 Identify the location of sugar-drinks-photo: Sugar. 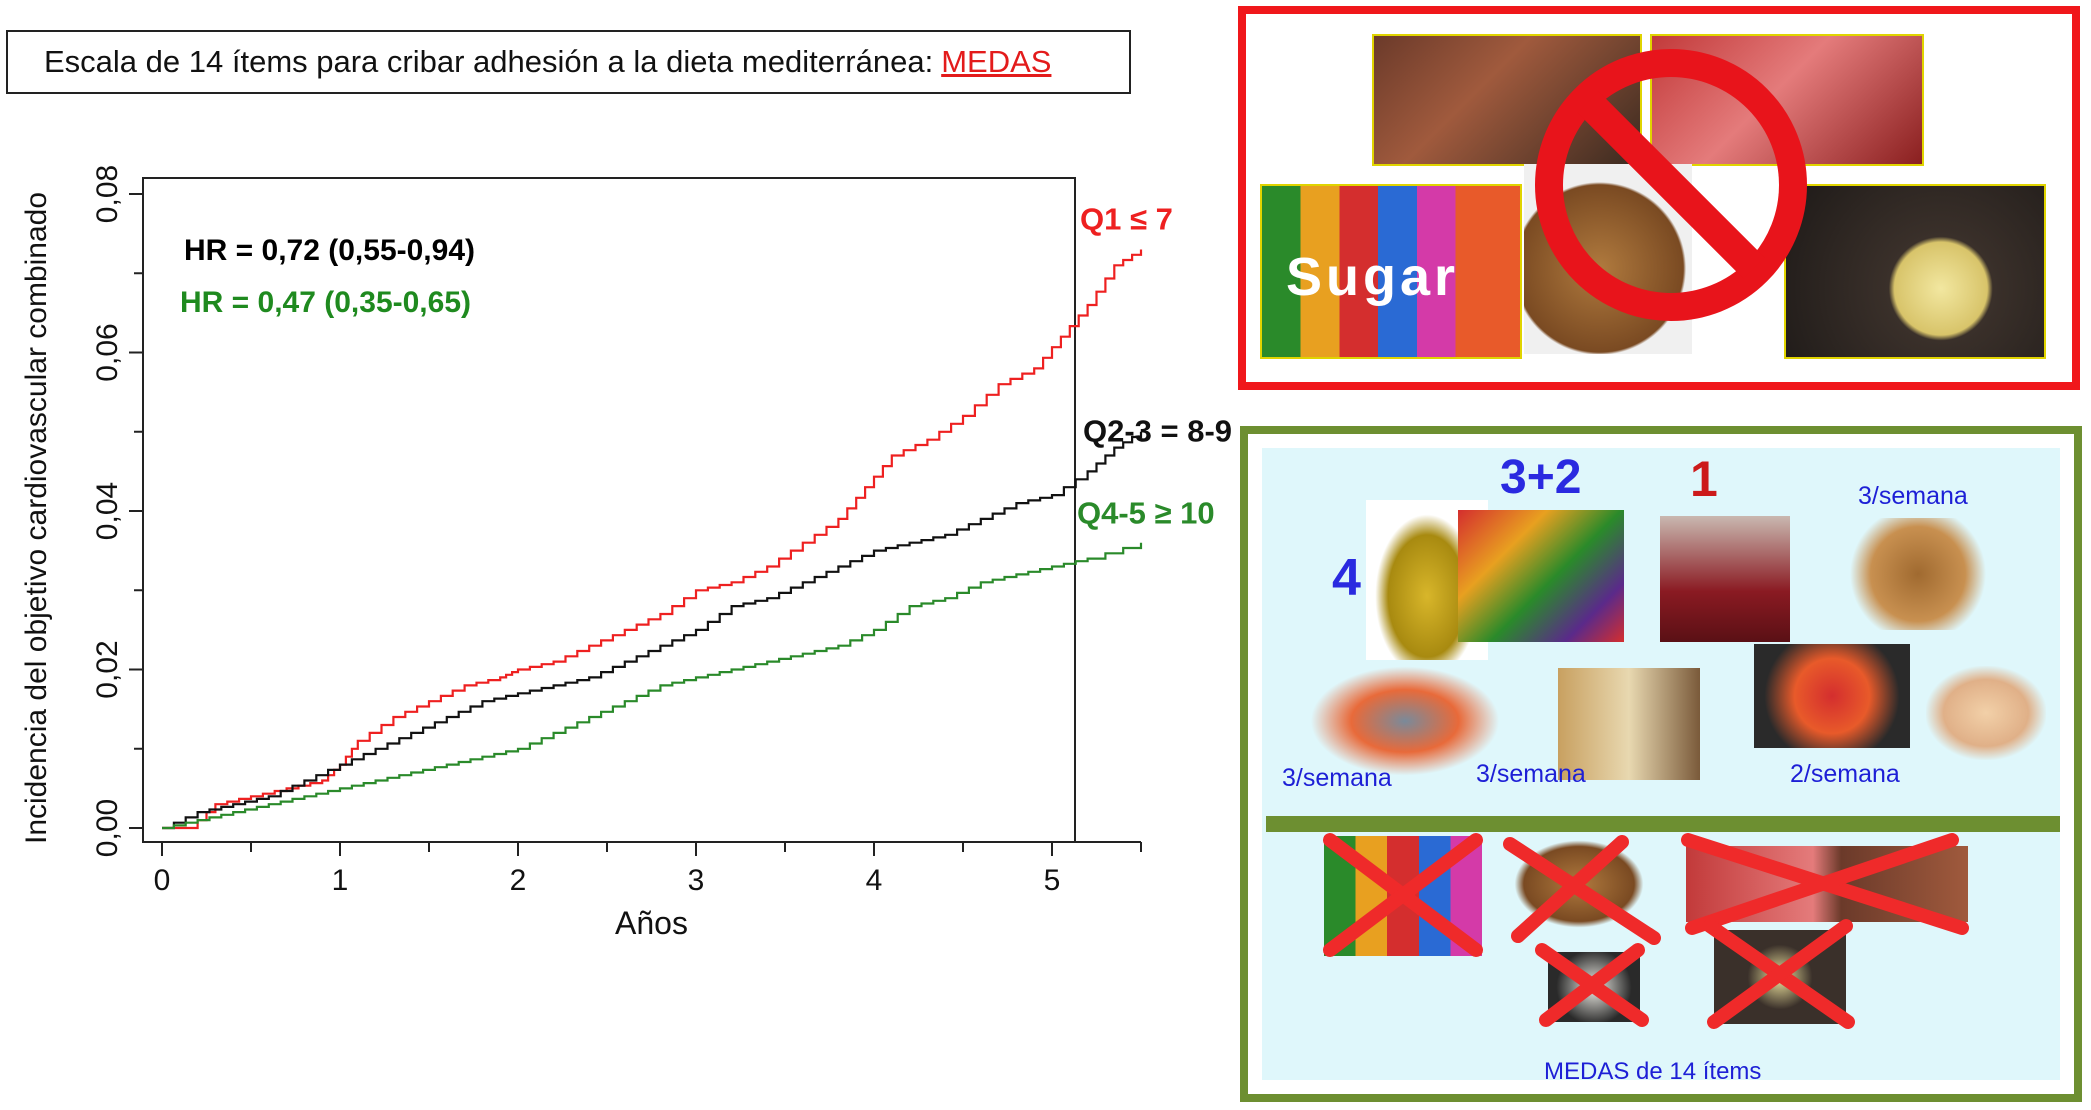
(1391, 271).